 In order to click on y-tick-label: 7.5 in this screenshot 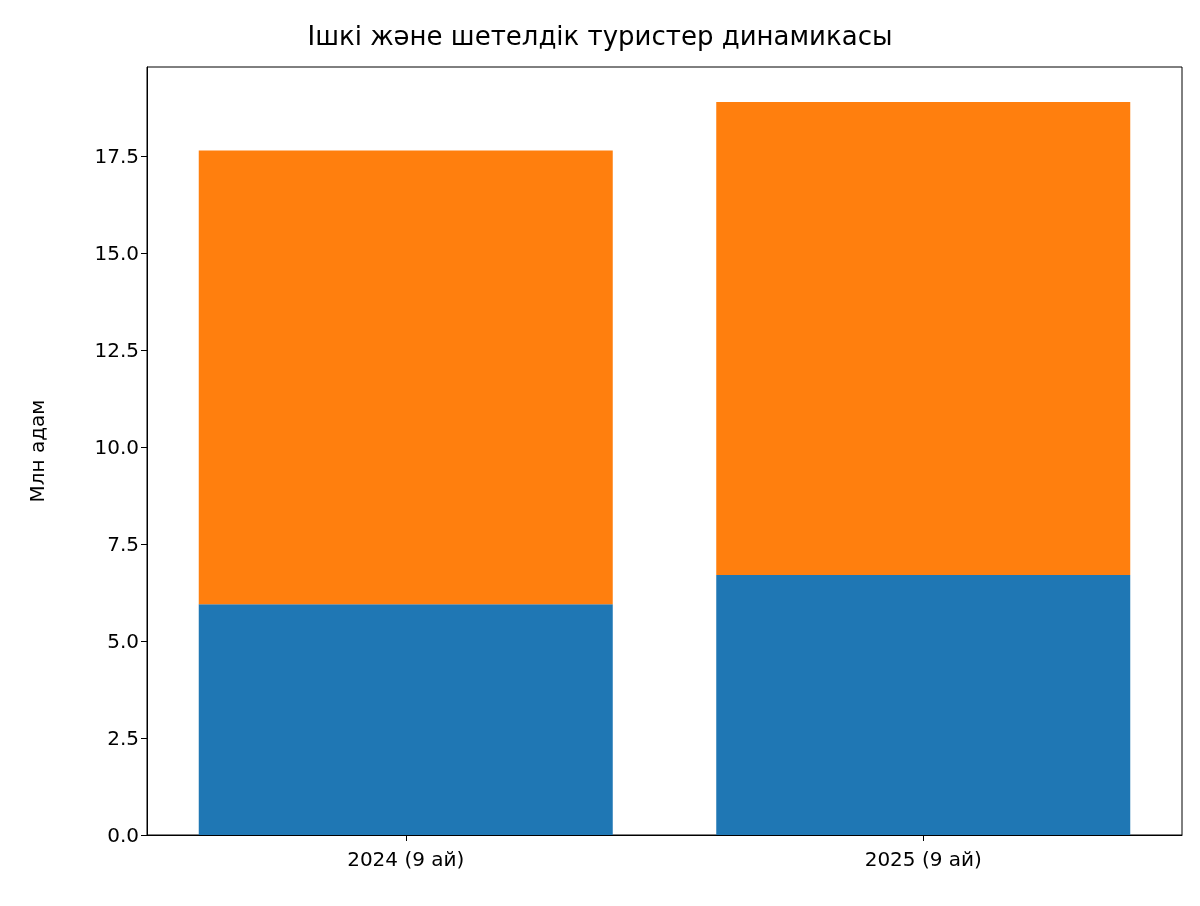, I will do `click(123, 544)`.